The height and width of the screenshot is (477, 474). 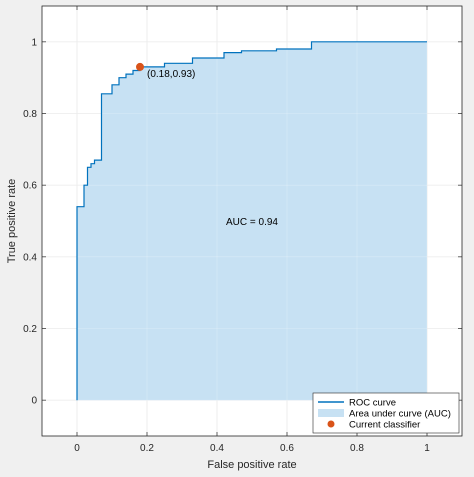 What do you see at coordinates (287, 448) in the screenshot?
I see `x-tick-label: 0.6` at bounding box center [287, 448].